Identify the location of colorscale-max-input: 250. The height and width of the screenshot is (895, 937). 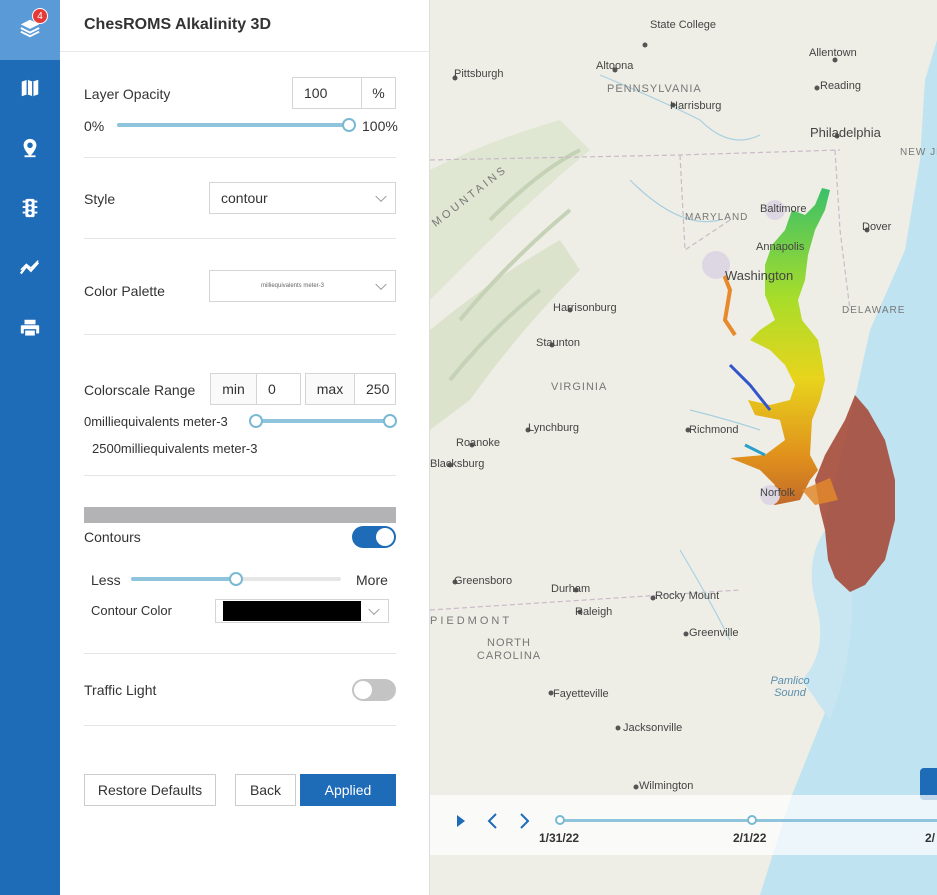
(375, 389).